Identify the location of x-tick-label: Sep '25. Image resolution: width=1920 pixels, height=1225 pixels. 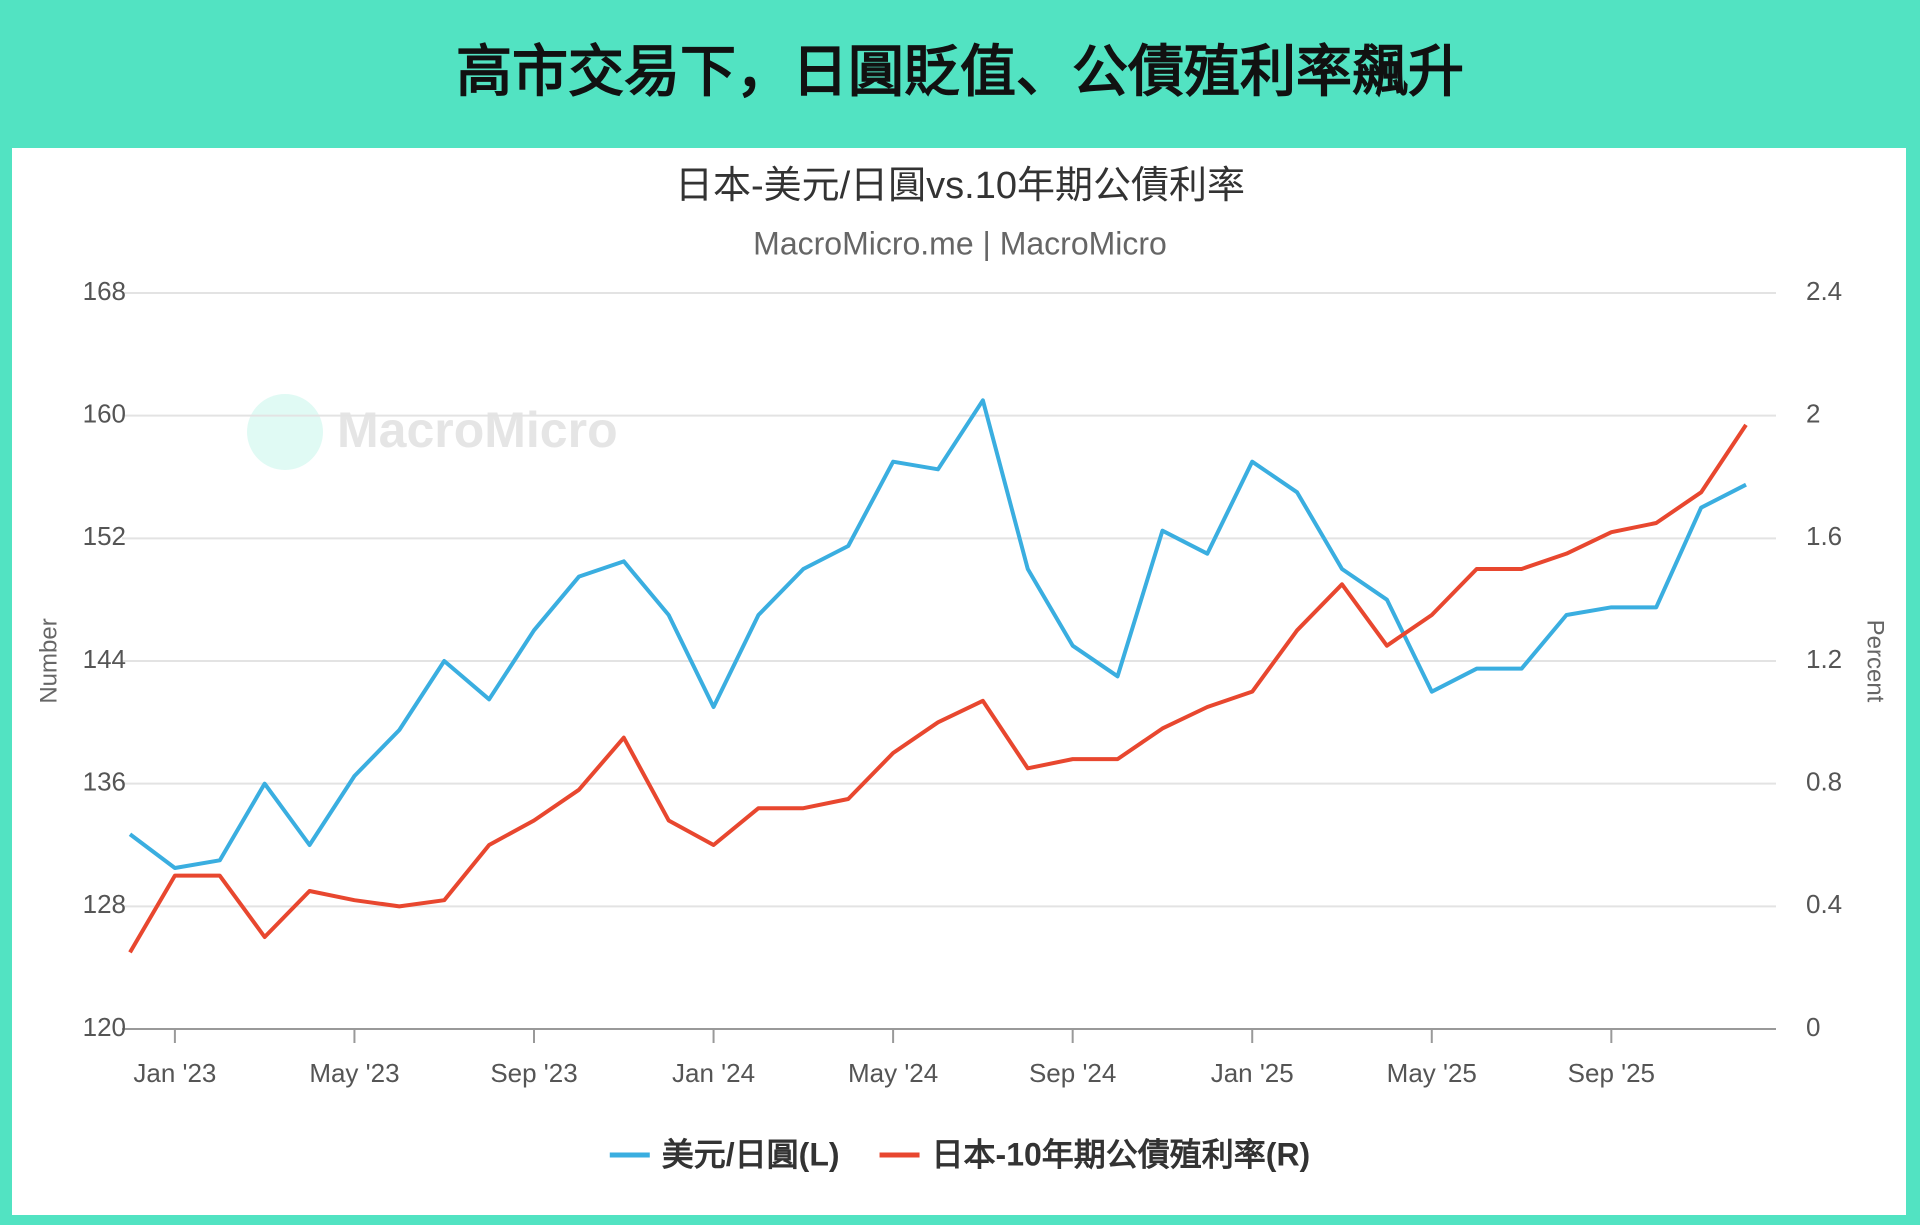
(1611, 1073).